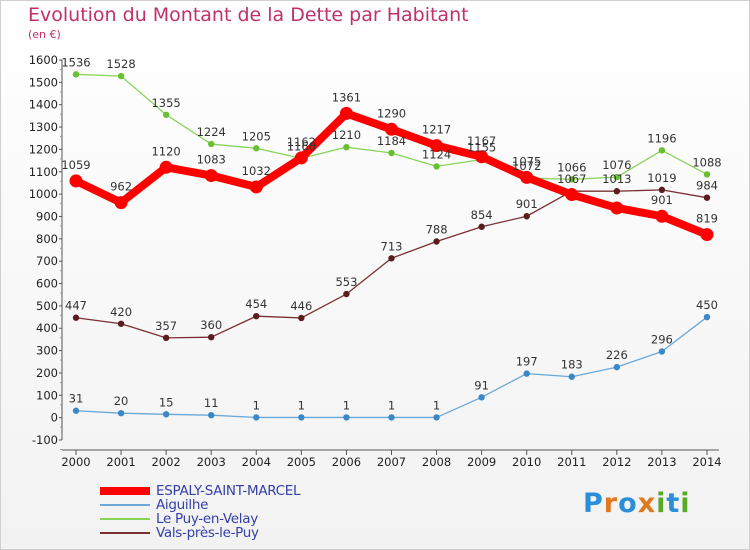  I want to click on x-tick-label: 2008, so click(436, 462).